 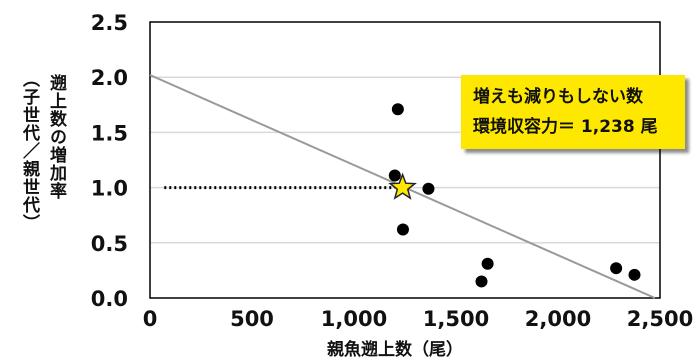 I want to click on y-tick-labels: 0.0 0.5 1.0 1.5 2.0 2.5, so click(x=109, y=161).